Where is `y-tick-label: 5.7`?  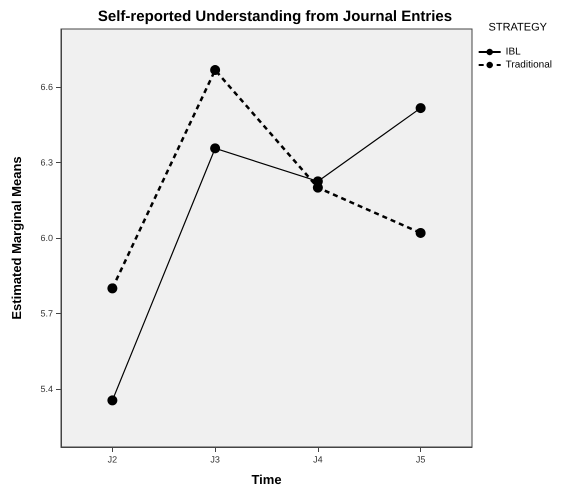
y-tick-label: 5.7 is located at coordinates (46, 313).